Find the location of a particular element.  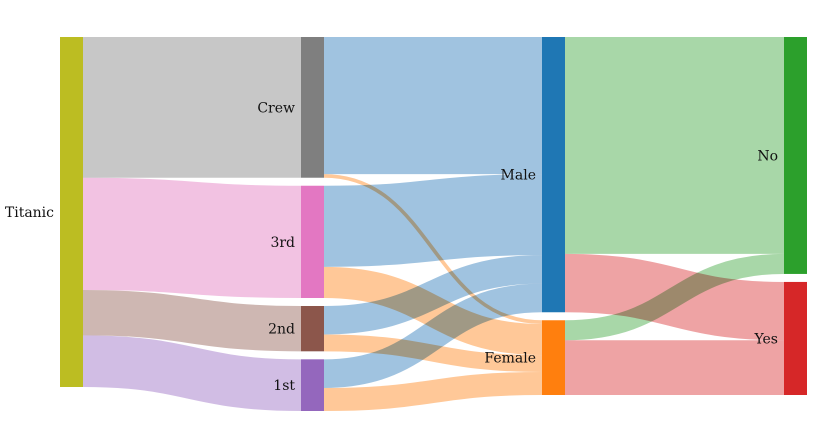

node-titanic is located at coordinates (71, 212).